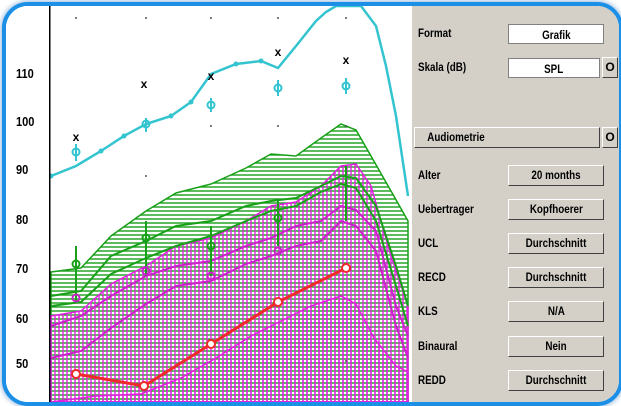 Image resolution: width=621 pixels, height=406 pixels. Describe the element at coordinates (556, 34) in the screenshot. I see `format-field: Grafik` at that location.